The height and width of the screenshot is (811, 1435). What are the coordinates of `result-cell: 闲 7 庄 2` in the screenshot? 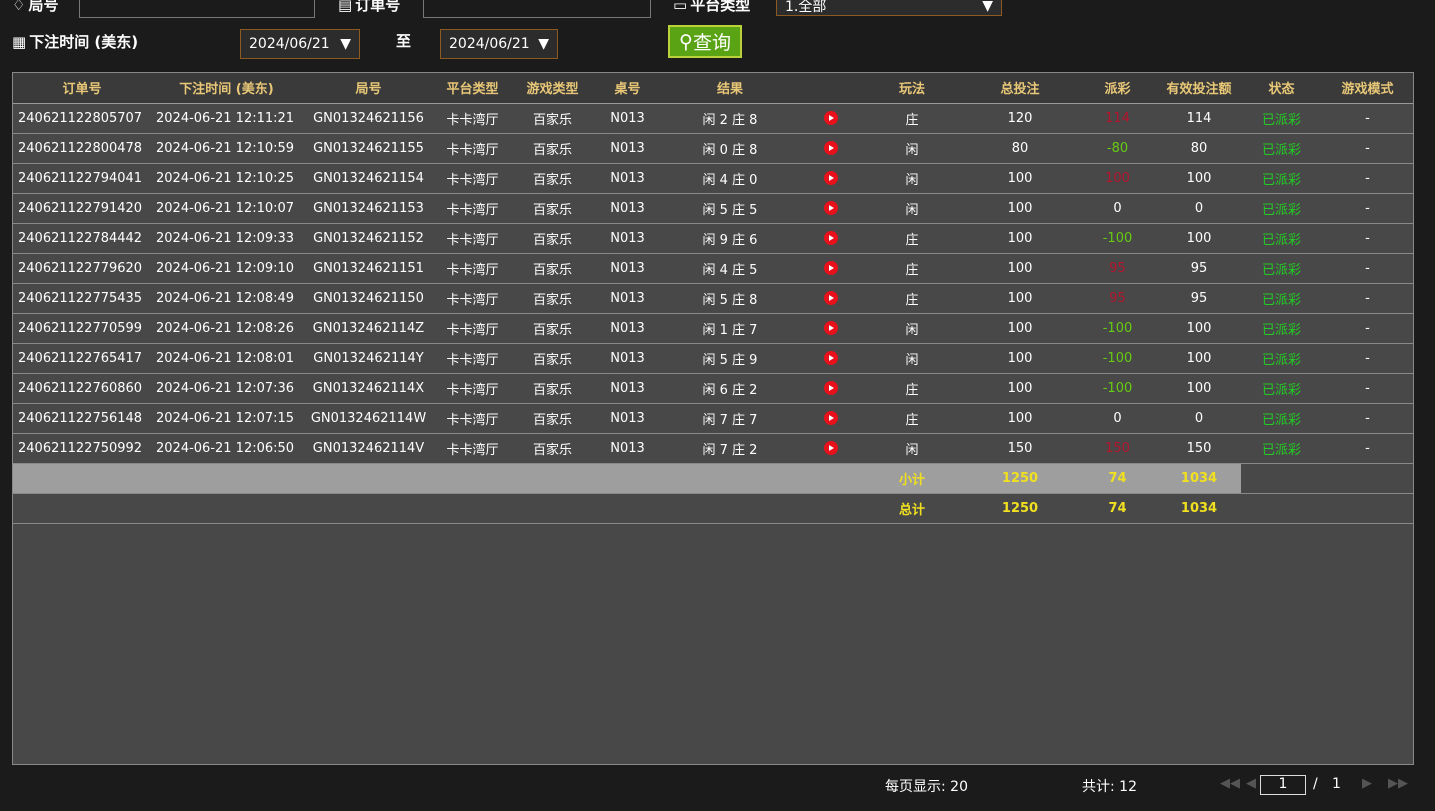 It's located at (730, 448).